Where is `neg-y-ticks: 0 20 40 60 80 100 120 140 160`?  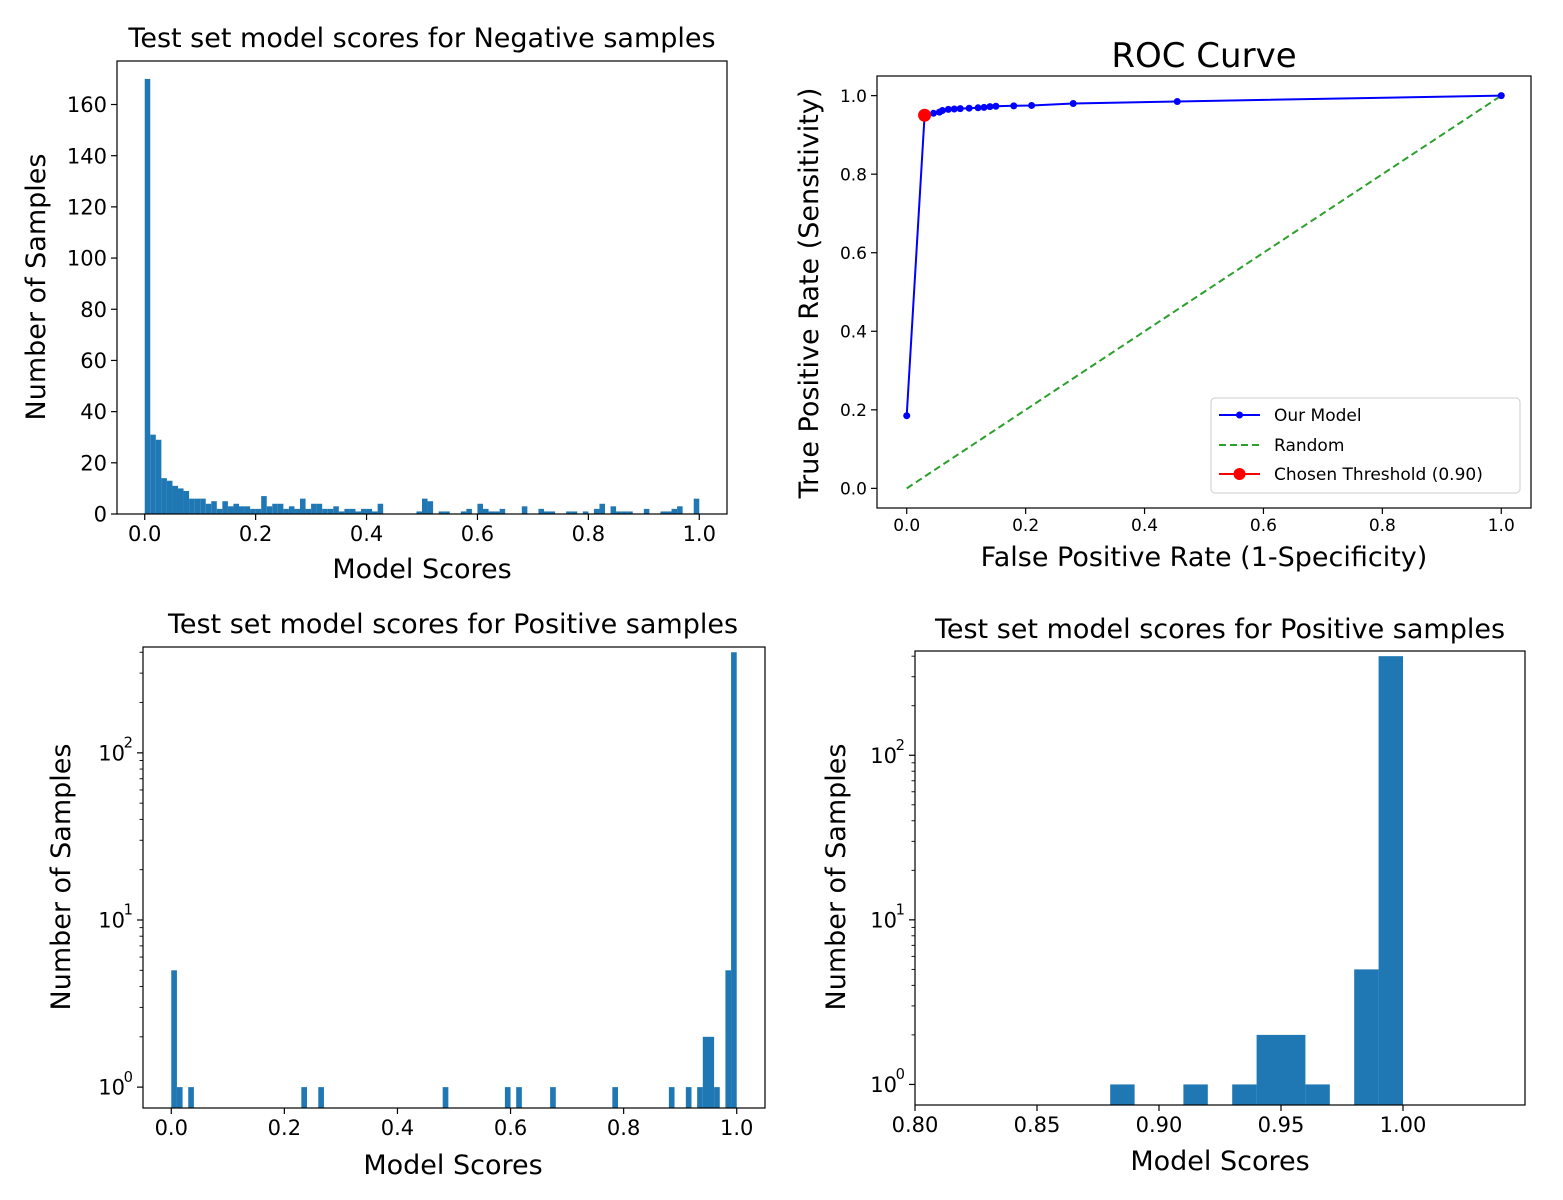
neg-y-ticks: 0 20 40 60 80 100 120 140 160 is located at coordinates (92, 310).